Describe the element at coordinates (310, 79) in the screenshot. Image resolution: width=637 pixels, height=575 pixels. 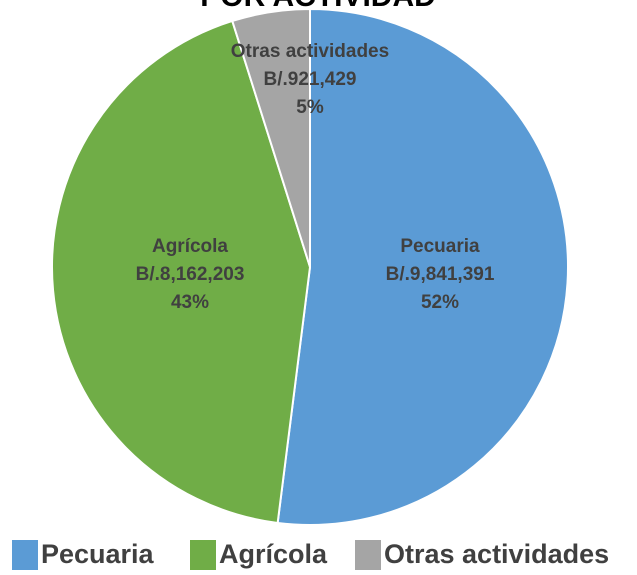
I see `slice-label-value: B/.921,429` at that location.